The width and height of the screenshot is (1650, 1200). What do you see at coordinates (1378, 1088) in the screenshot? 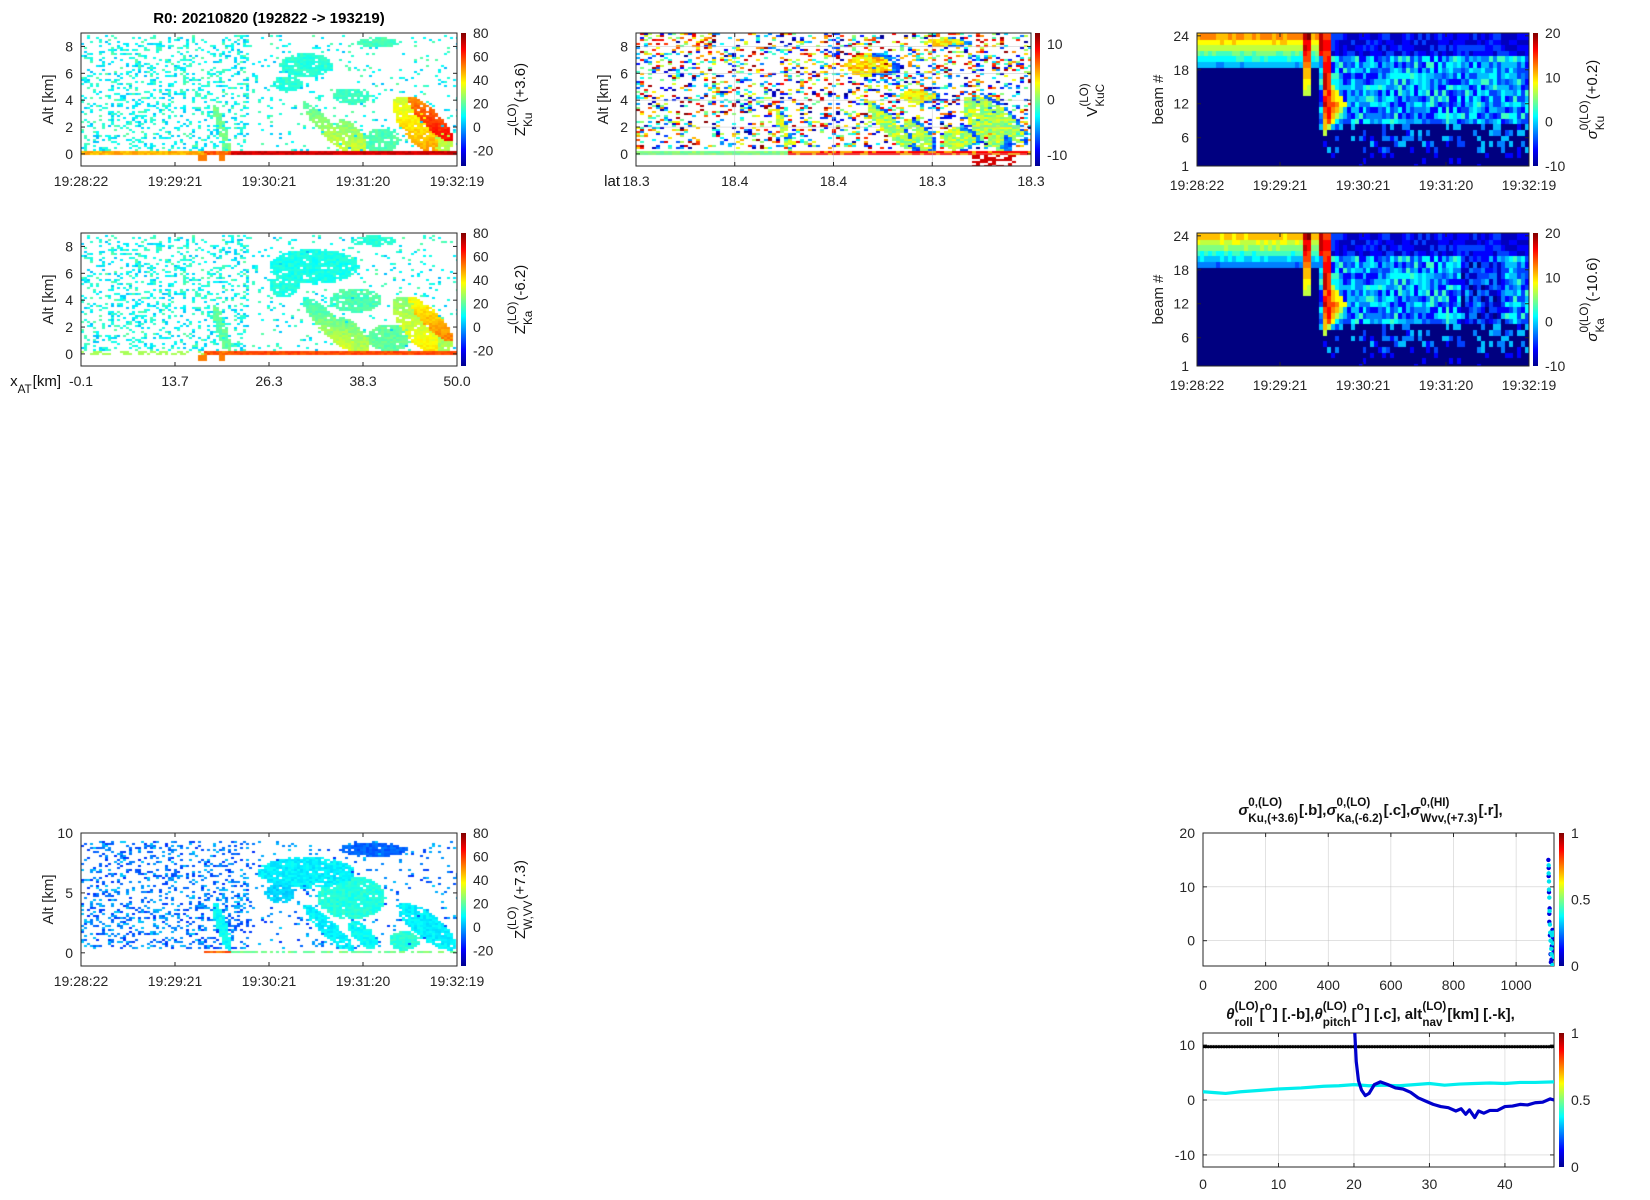
I see `series-line-pitch` at bounding box center [1378, 1088].